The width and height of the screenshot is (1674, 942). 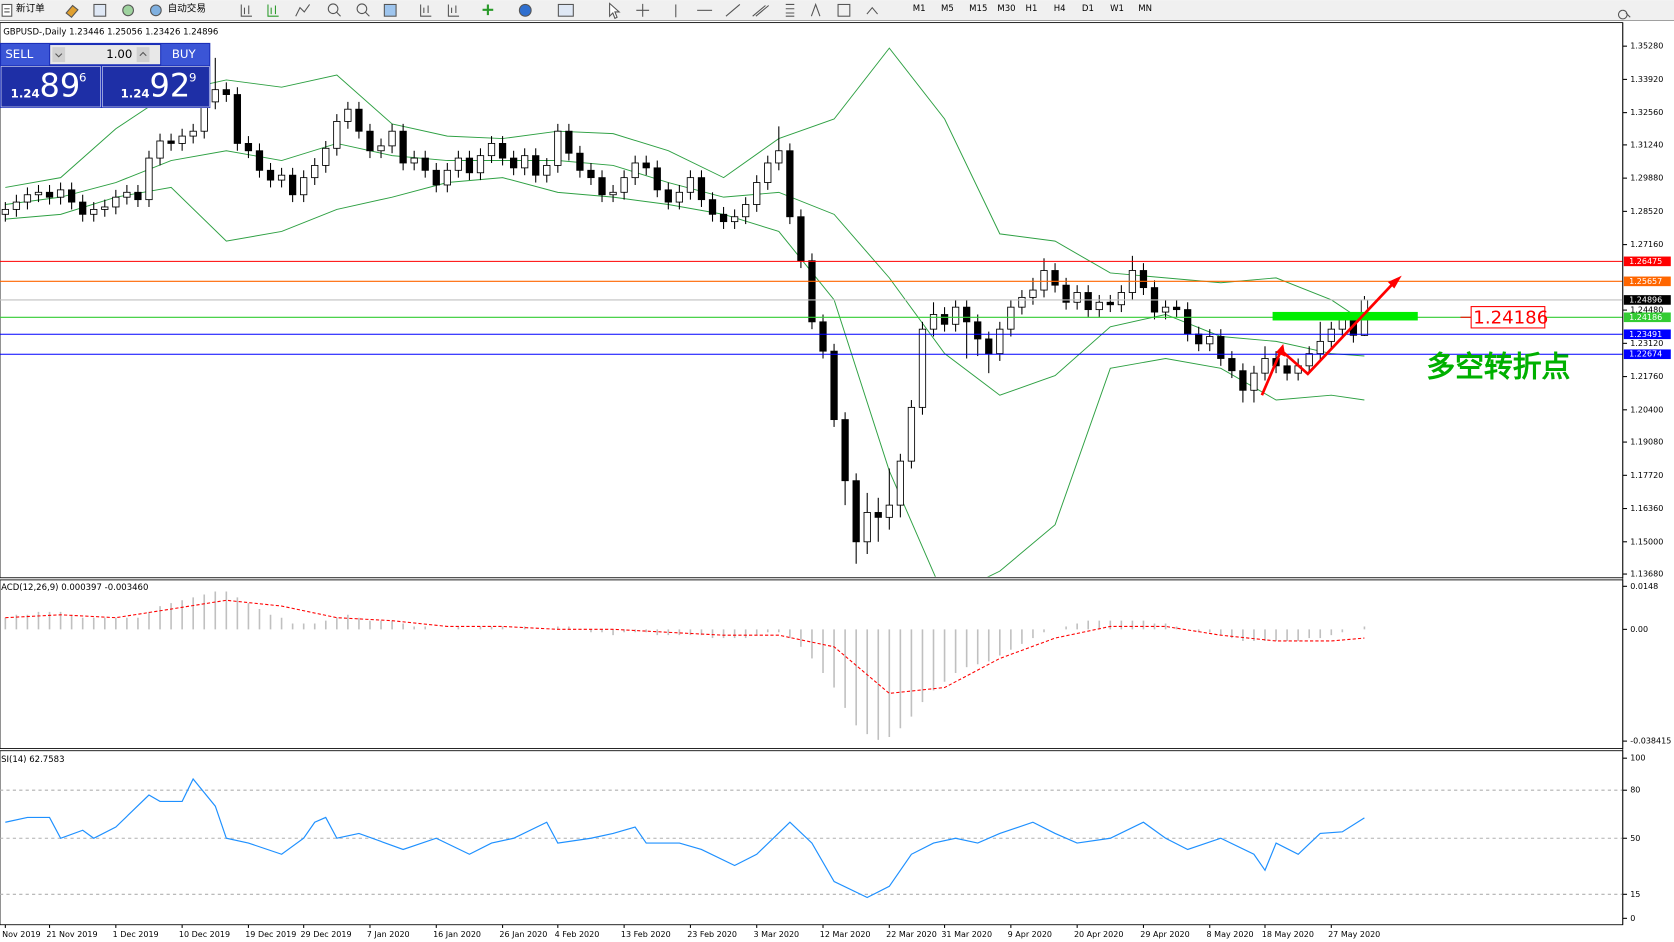 I want to click on x-tick-label: 18 May 2020, so click(x=1288, y=934).